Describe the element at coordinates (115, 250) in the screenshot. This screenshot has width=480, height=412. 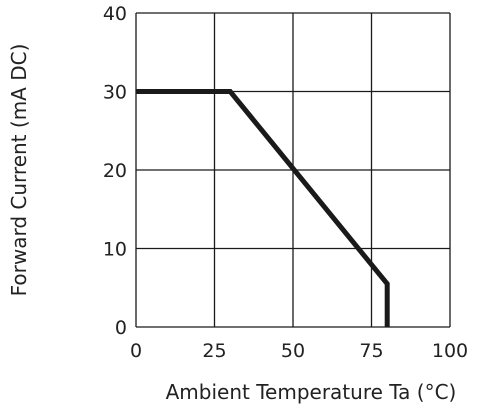
I see `y-tick-label-1: 10` at that location.